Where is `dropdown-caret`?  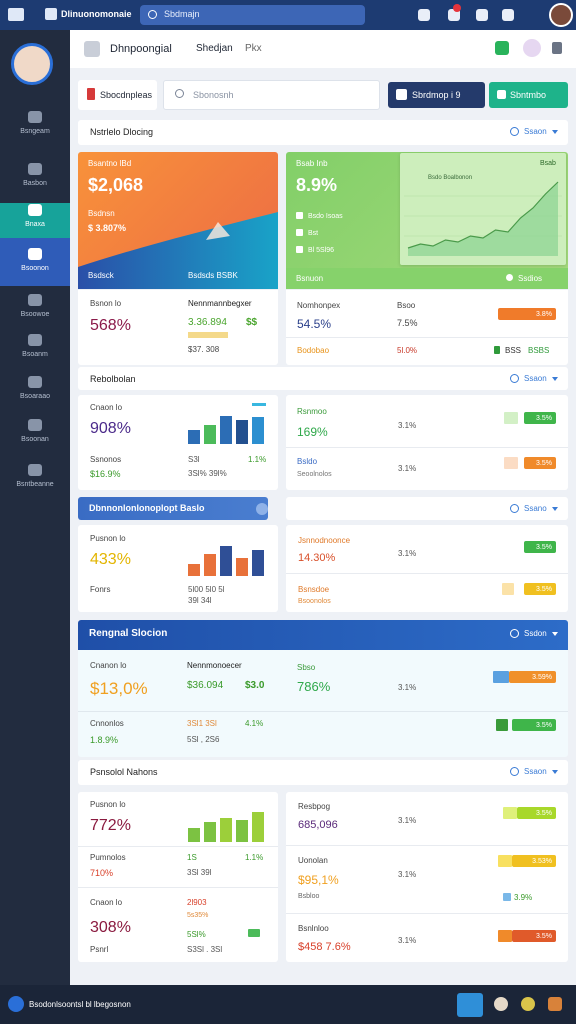 dropdown-caret is located at coordinates (555, 132).